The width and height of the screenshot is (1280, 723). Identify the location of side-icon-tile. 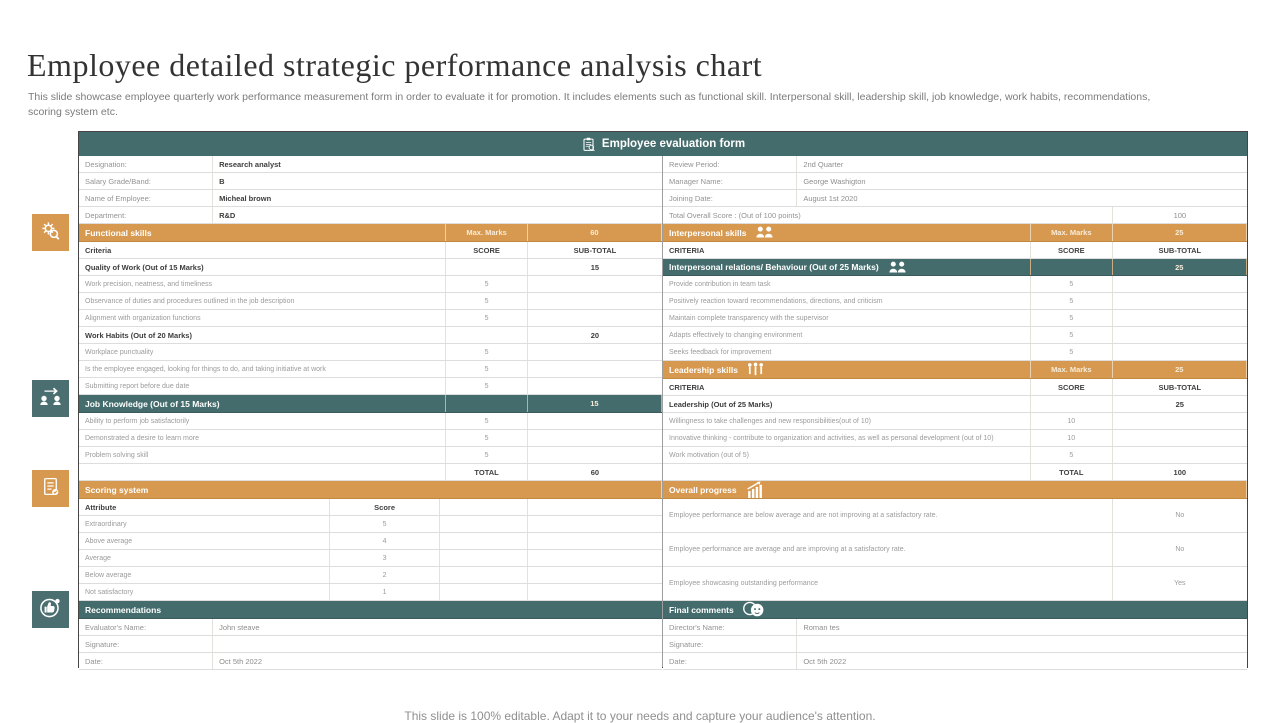
(50, 488).